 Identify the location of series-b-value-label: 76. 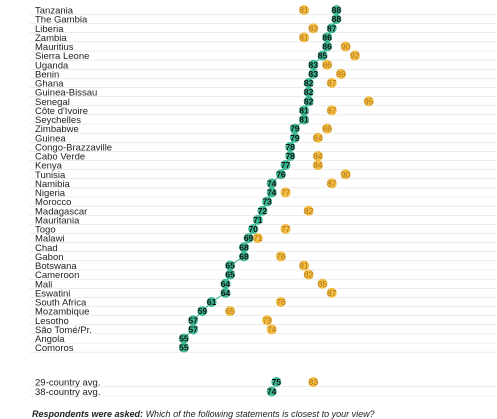
(281, 256).